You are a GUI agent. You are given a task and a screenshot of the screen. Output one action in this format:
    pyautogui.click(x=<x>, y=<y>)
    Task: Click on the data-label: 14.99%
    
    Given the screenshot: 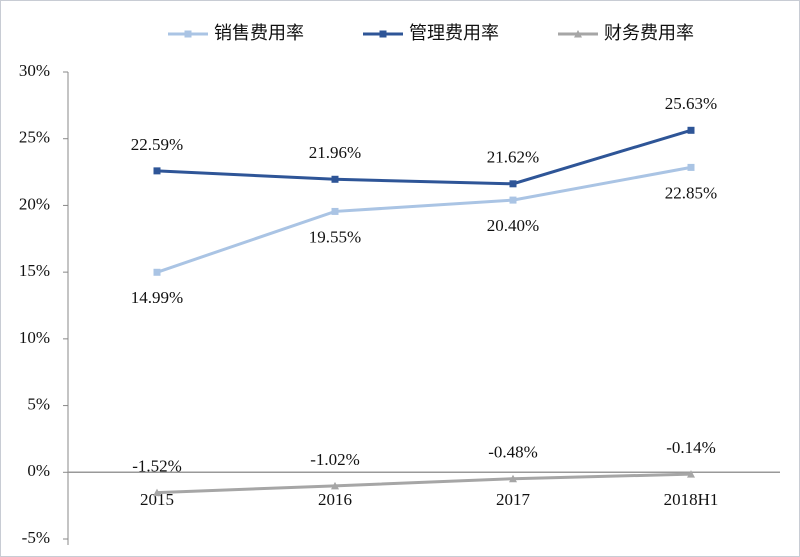 What is the action you would take?
    pyautogui.click(x=157, y=297)
    